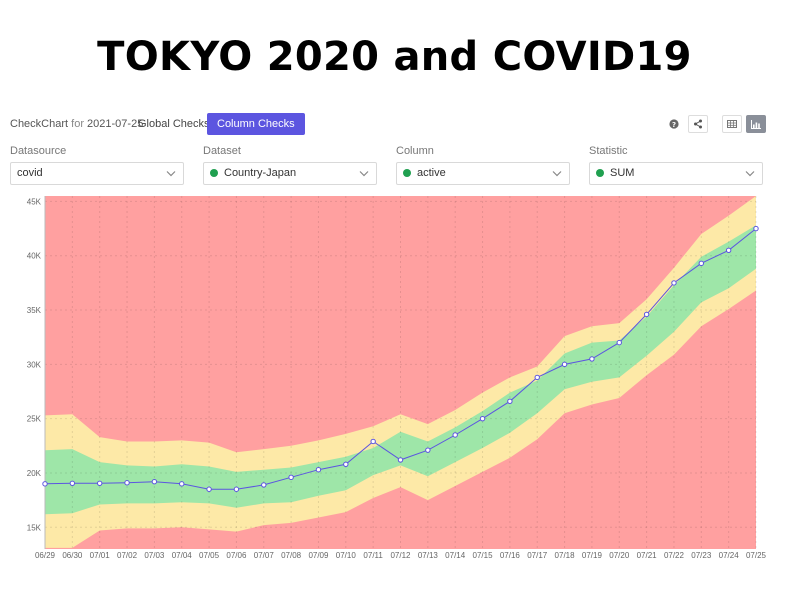 The width and height of the screenshot is (789, 600). Describe the element at coordinates (756, 124) in the screenshot. I see `chart-view-icon` at that location.